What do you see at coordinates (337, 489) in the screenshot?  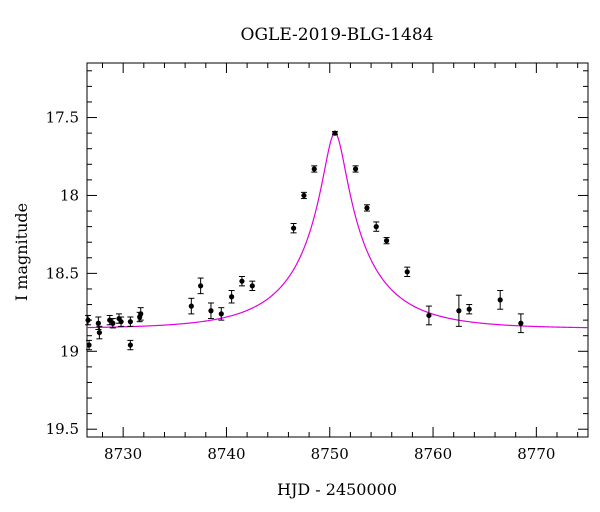 I see `x-axis-label: HJD - 2450000` at bounding box center [337, 489].